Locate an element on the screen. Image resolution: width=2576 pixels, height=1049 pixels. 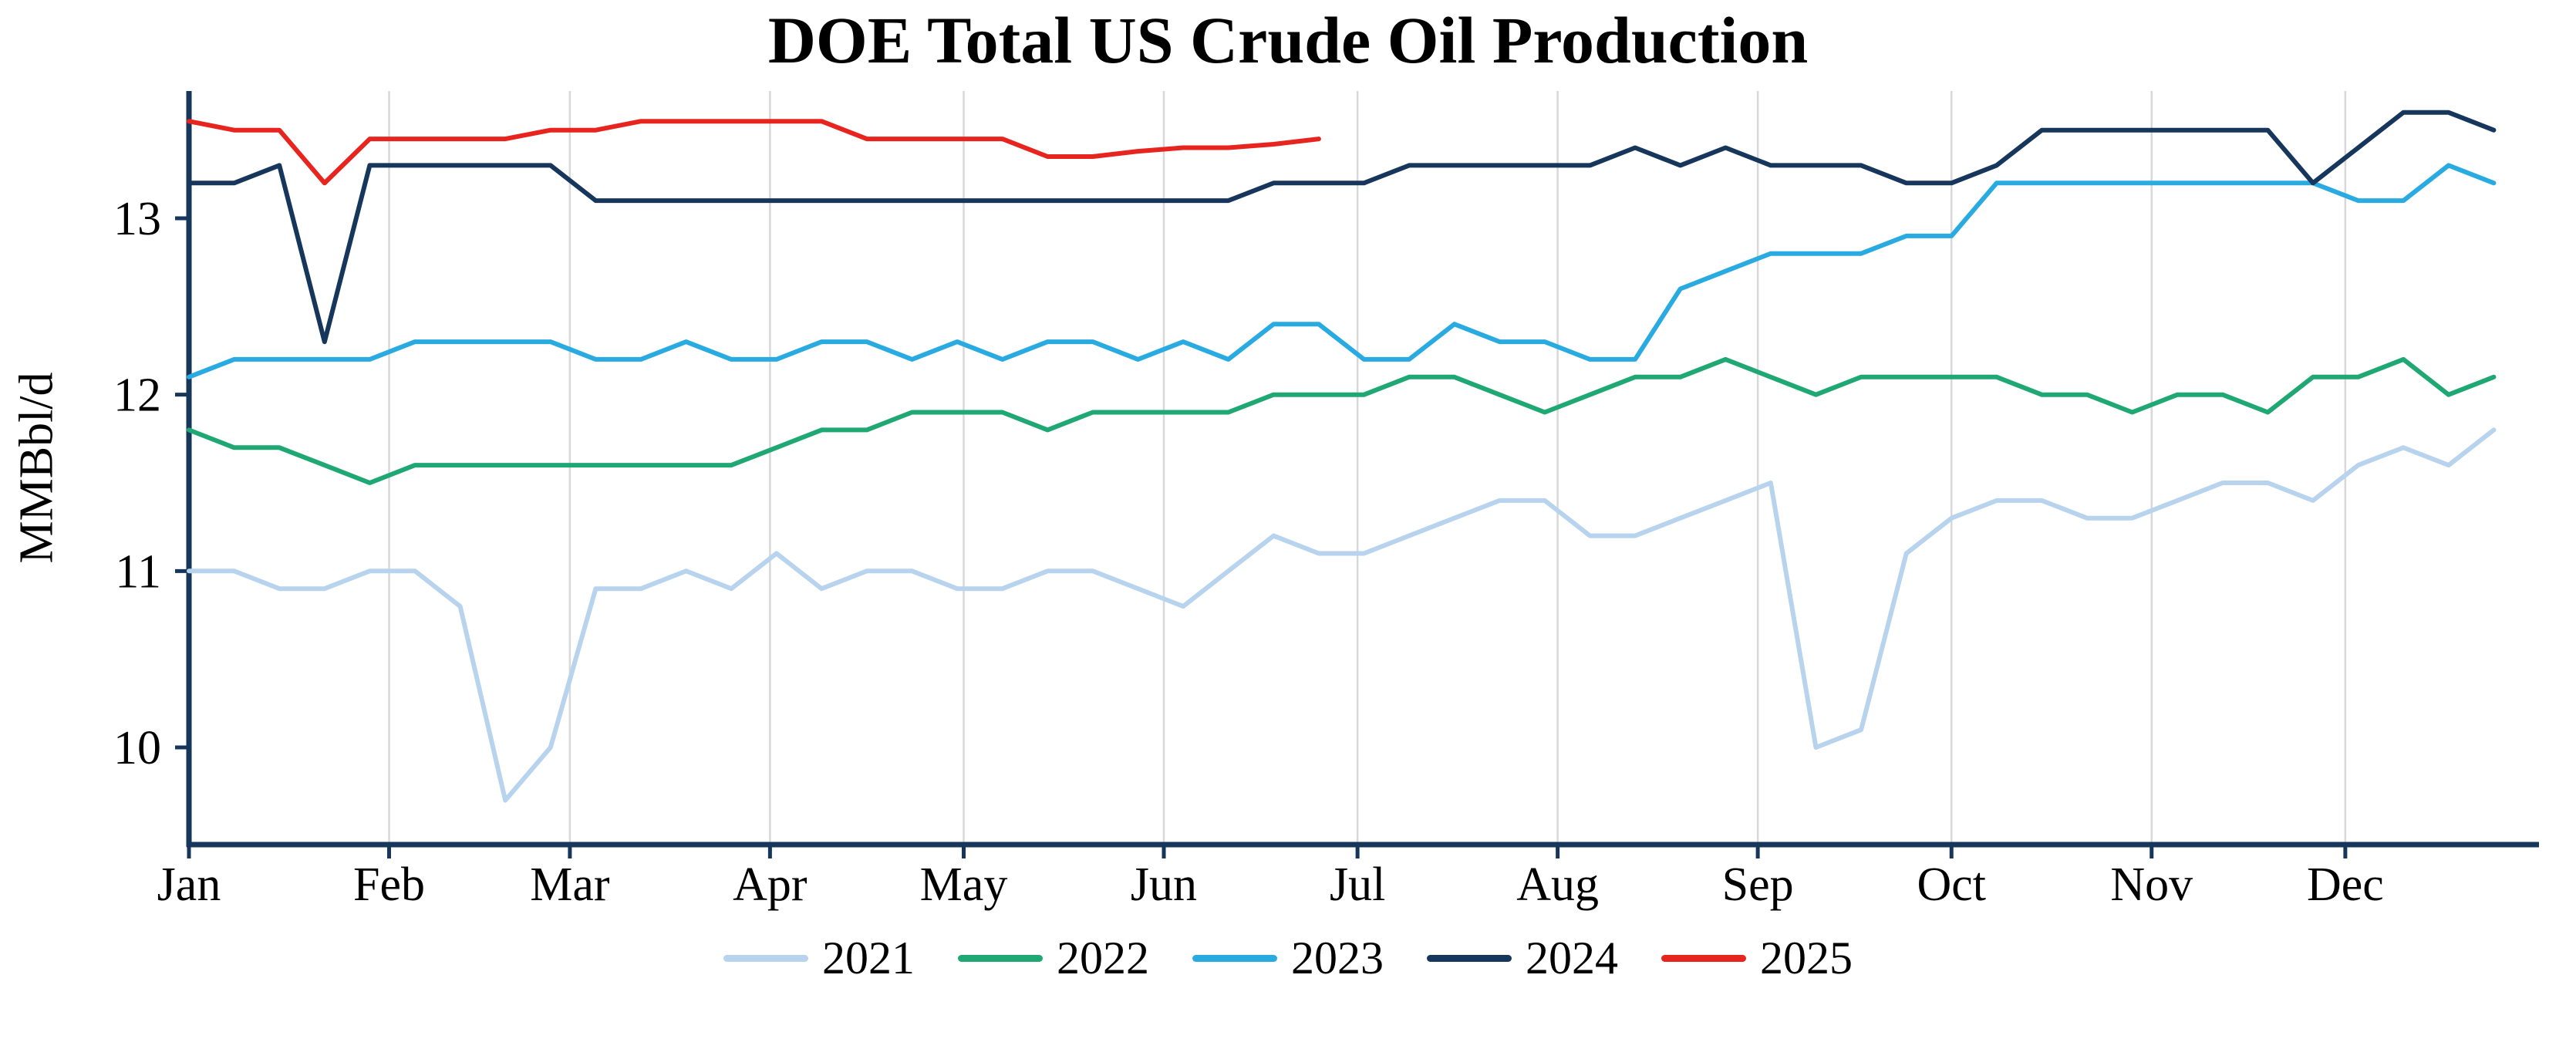
legend-item-2024: 2024 is located at coordinates (1522, 959).